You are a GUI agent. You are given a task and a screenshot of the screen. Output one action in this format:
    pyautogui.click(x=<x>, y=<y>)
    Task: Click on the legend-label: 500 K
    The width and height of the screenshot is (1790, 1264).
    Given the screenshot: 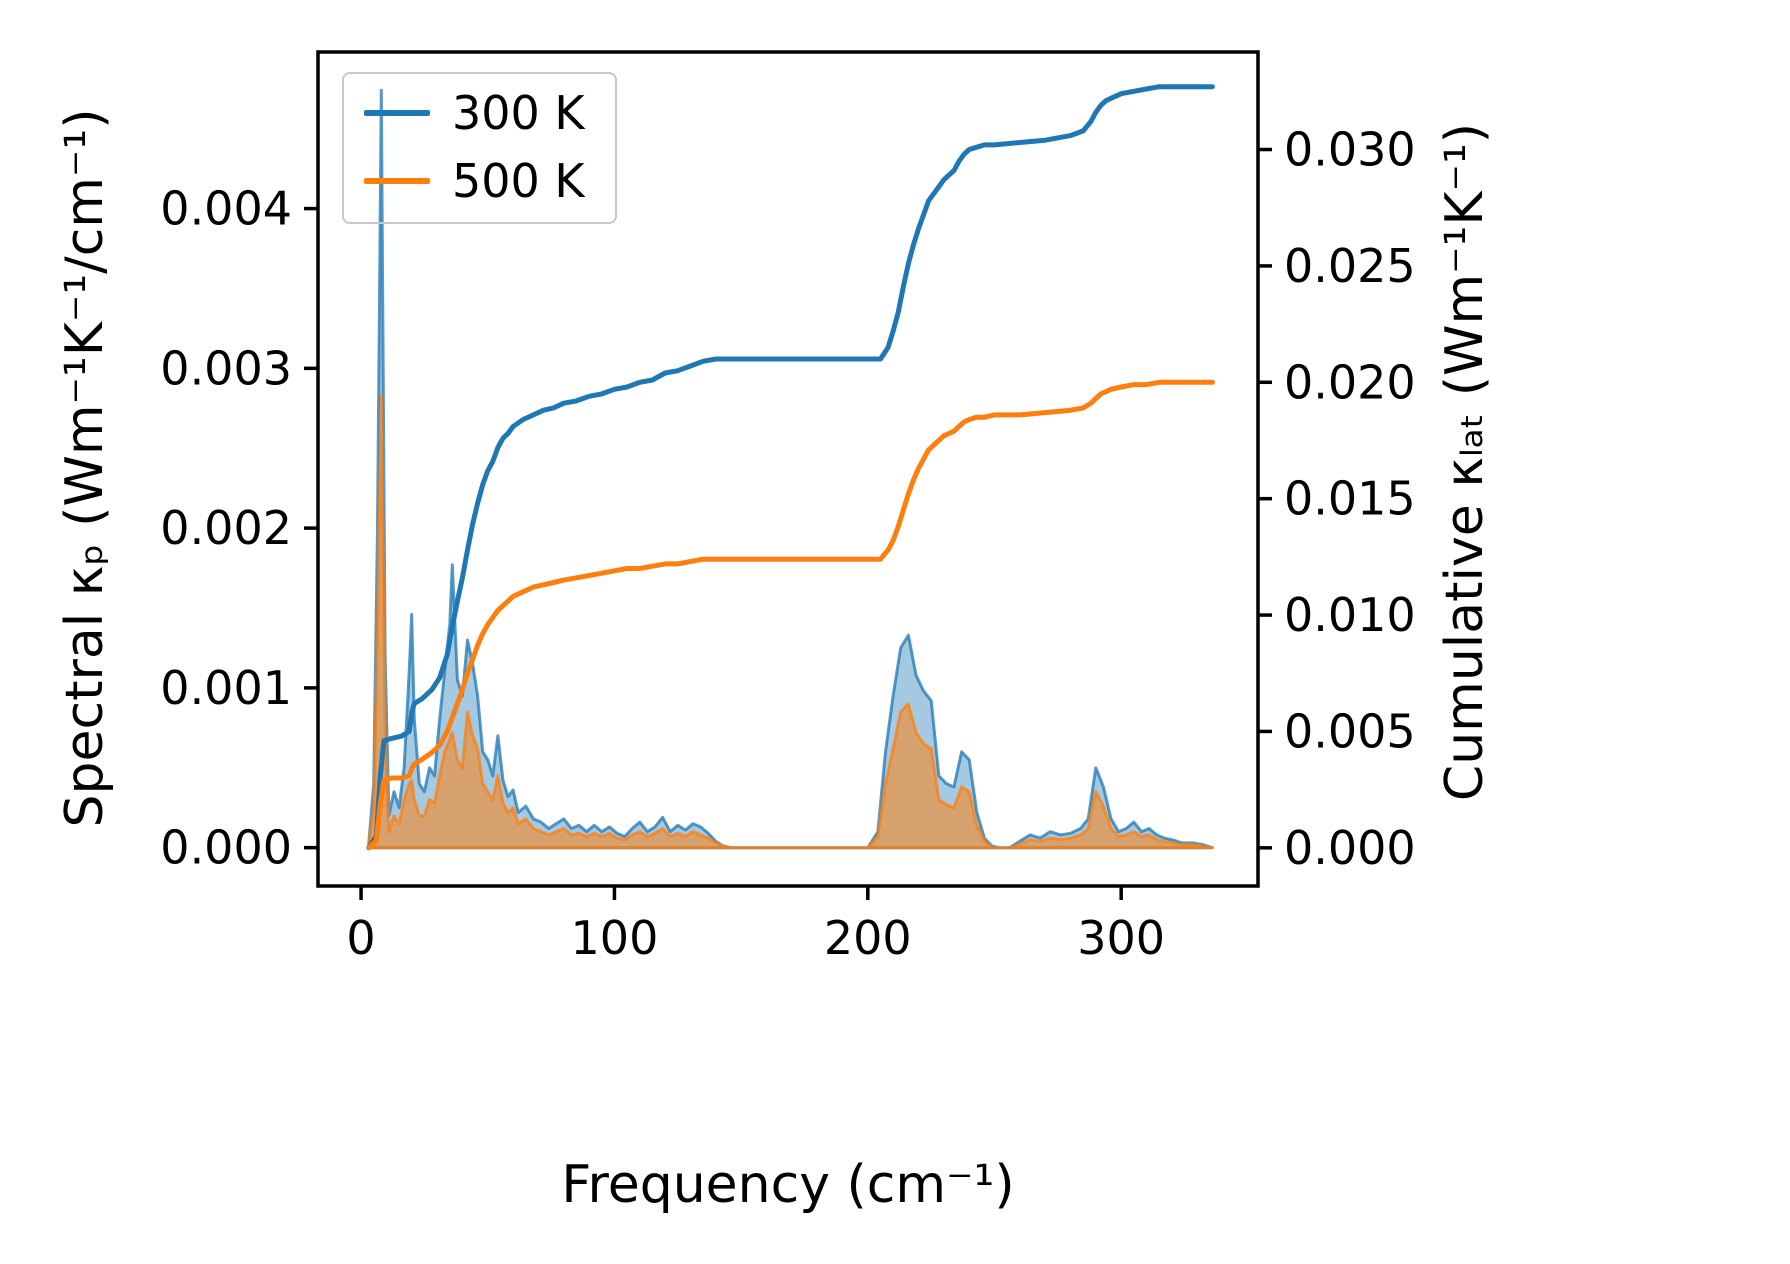 What is the action you would take?
    pyautogui.click(x=518, y=181)
    